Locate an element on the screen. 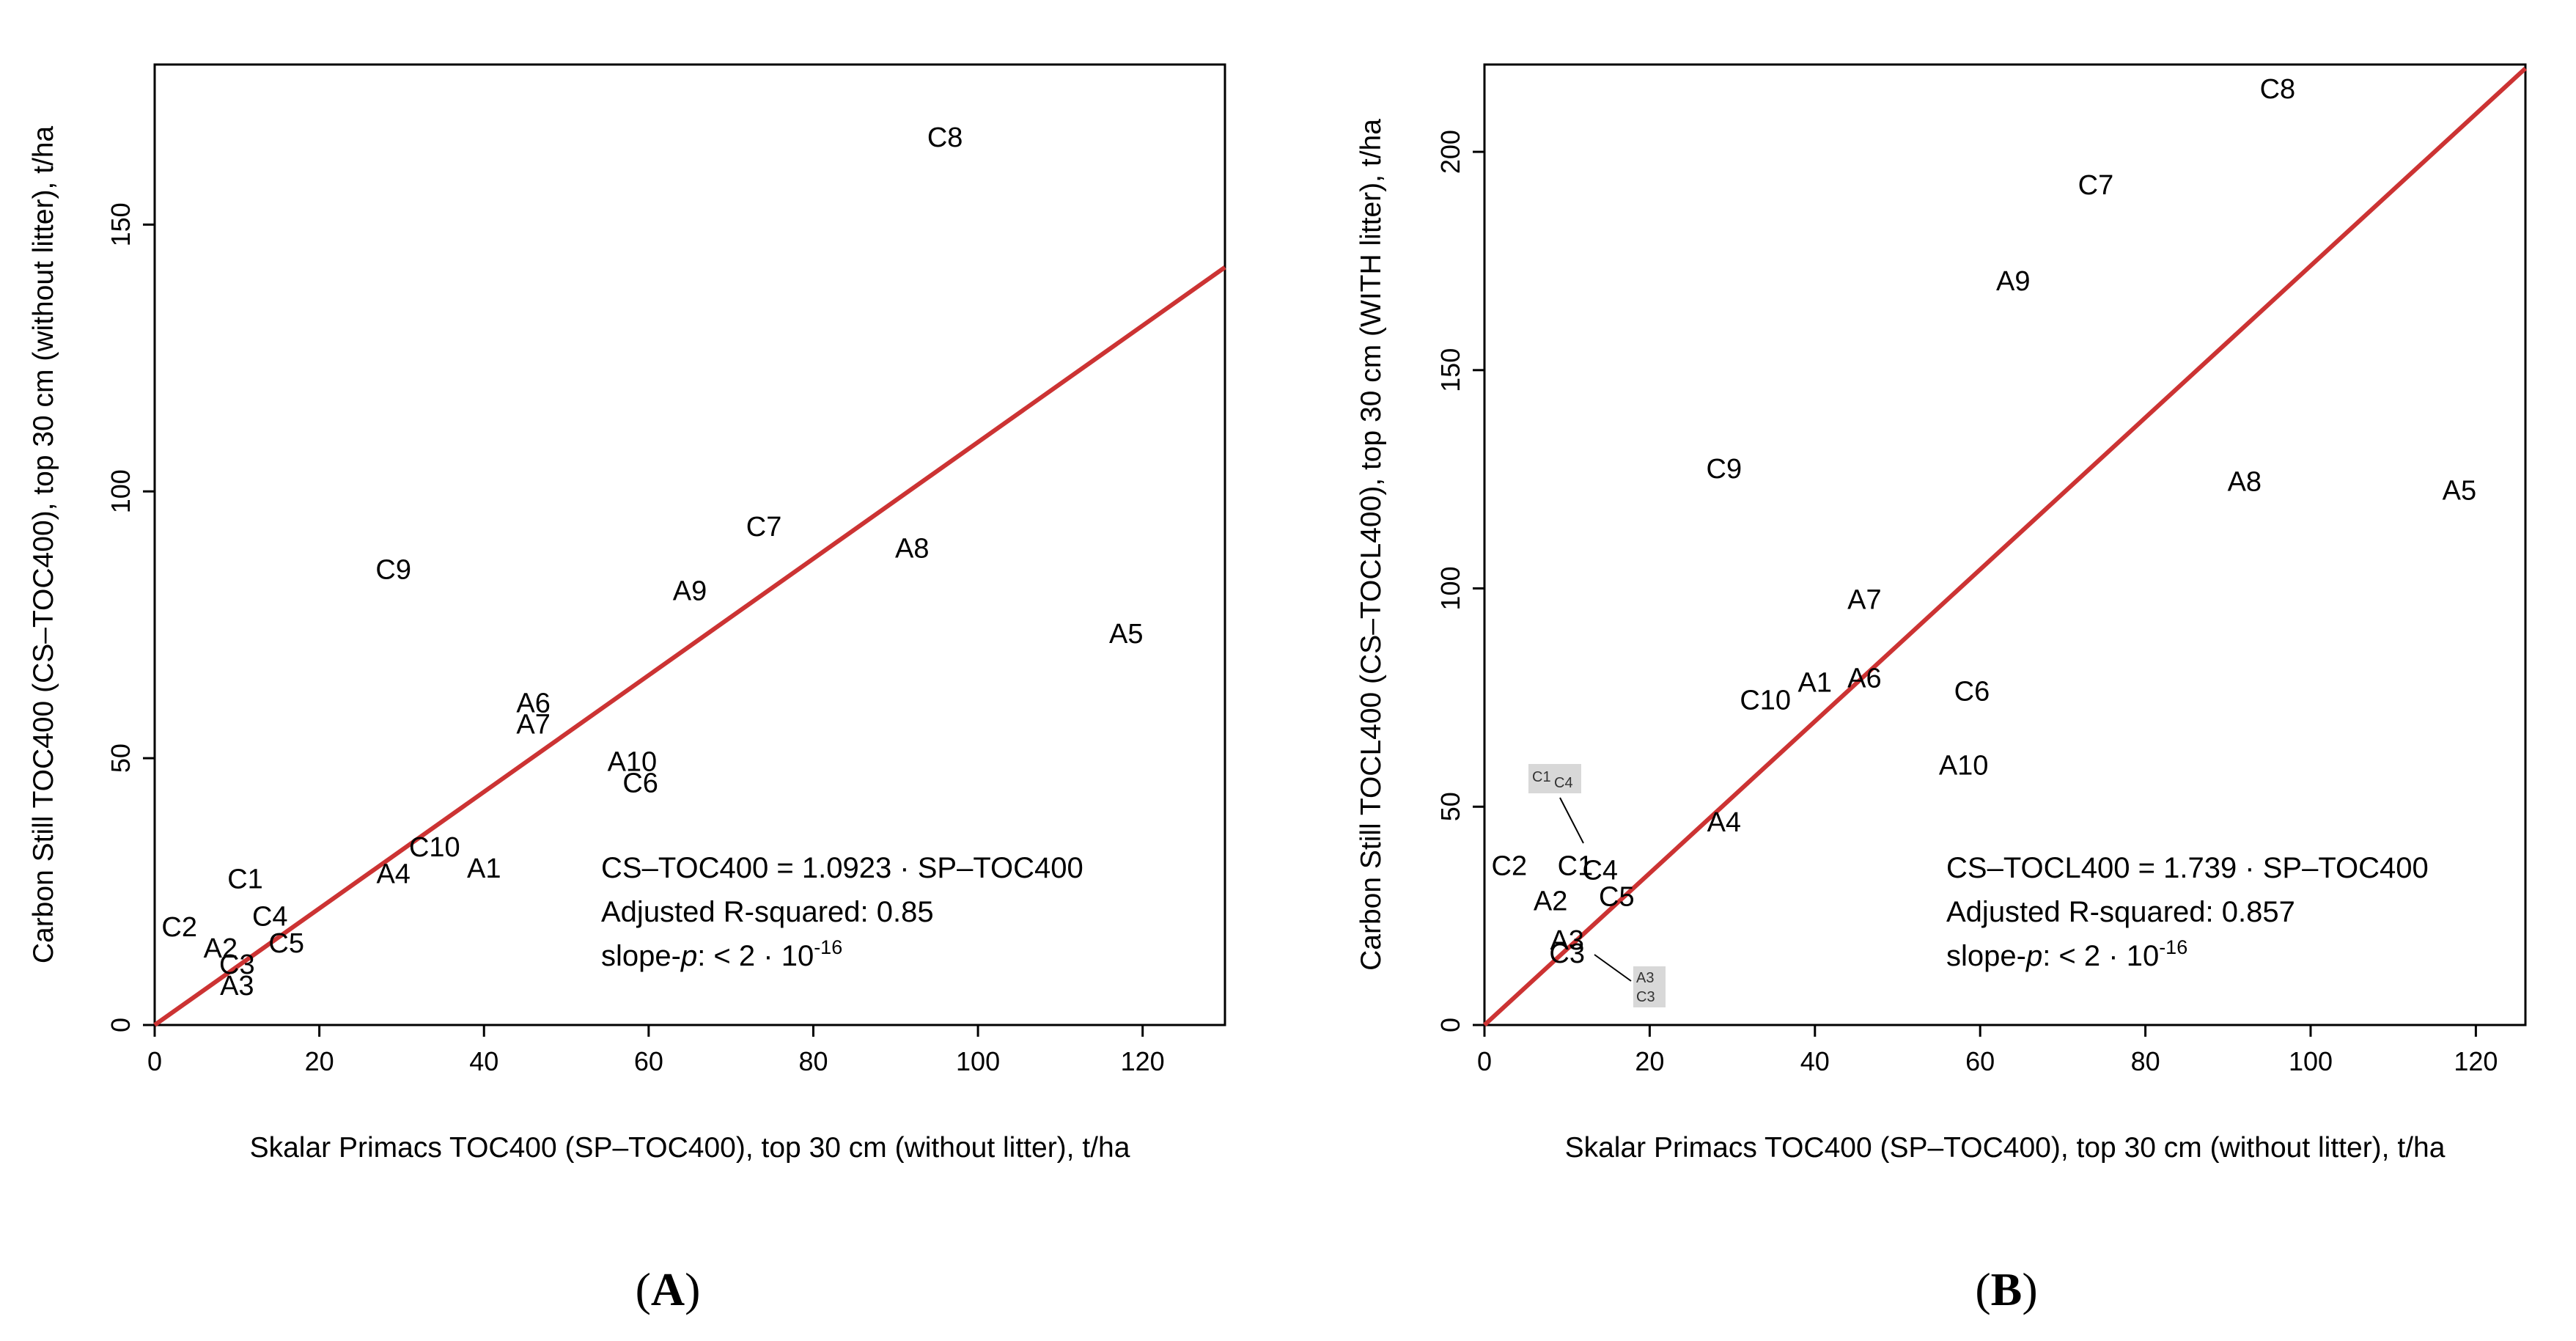 The height and width of the screenshot is (1341, 2576). inset-a3-c3: A3 C3 is located at coordinates (1630, 980).